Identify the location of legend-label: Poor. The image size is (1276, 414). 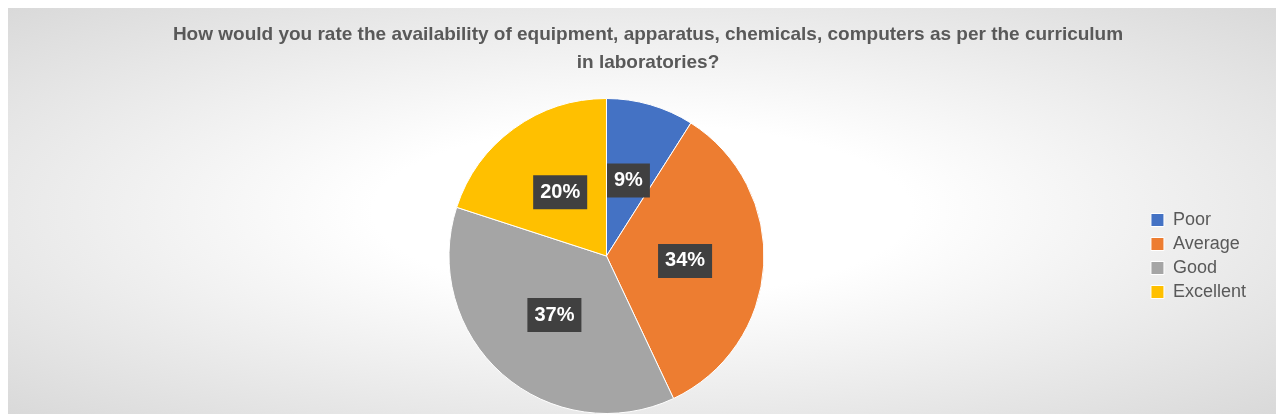
(1191, 218).